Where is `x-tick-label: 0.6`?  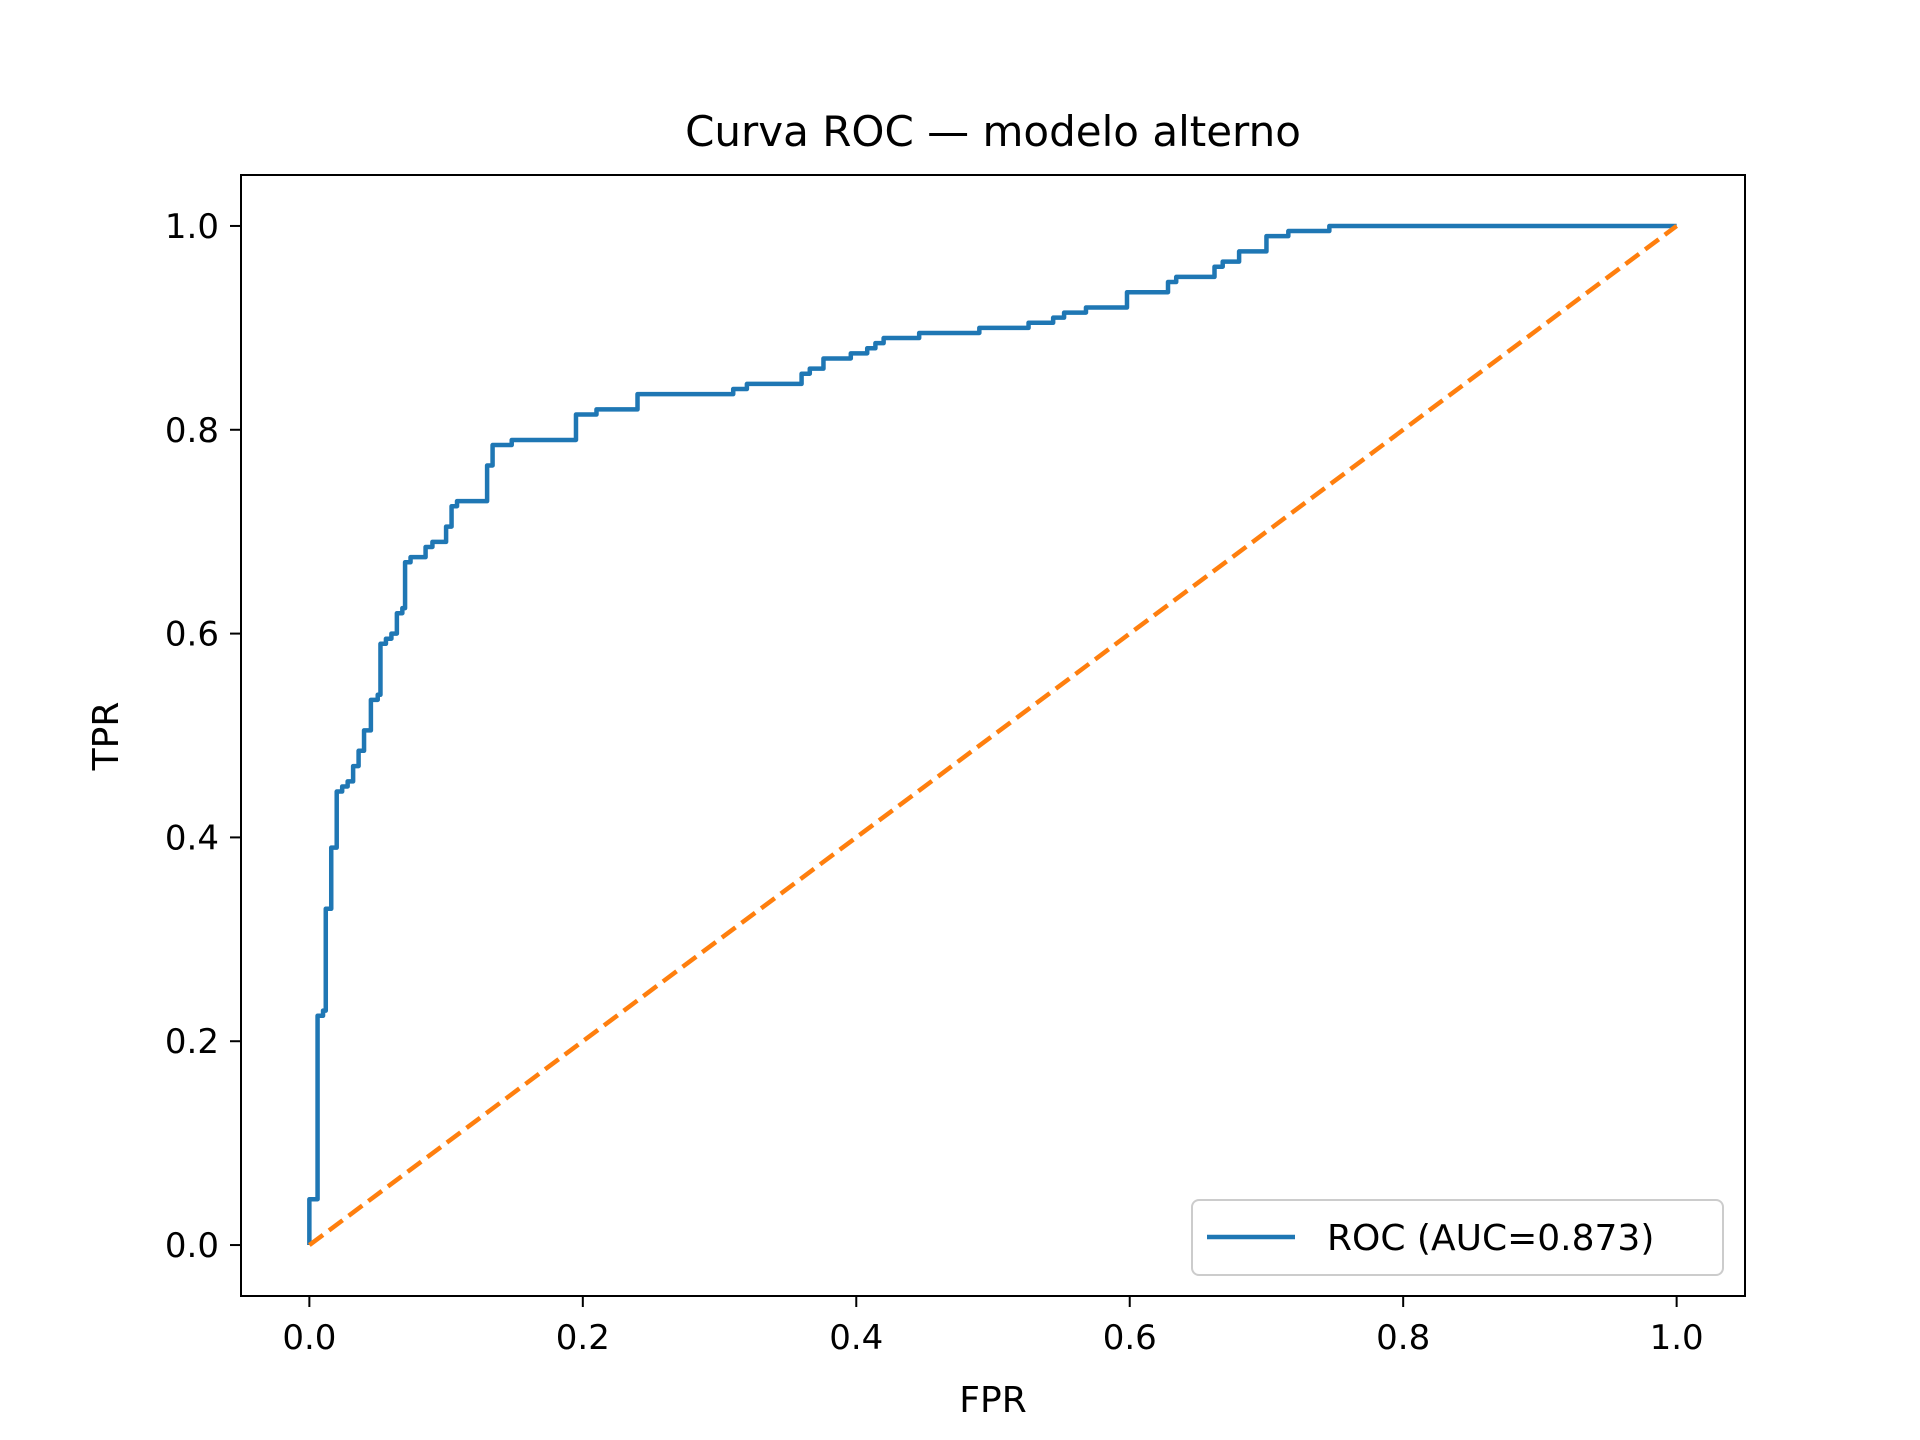
x-tick-label: 0.6 is located at coordinates (1130, 1338).